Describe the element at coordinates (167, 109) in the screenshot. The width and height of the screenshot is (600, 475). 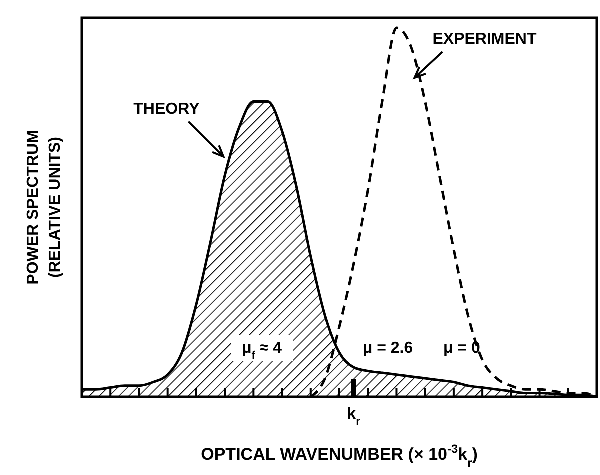
I see `text: THEORY` at that location.